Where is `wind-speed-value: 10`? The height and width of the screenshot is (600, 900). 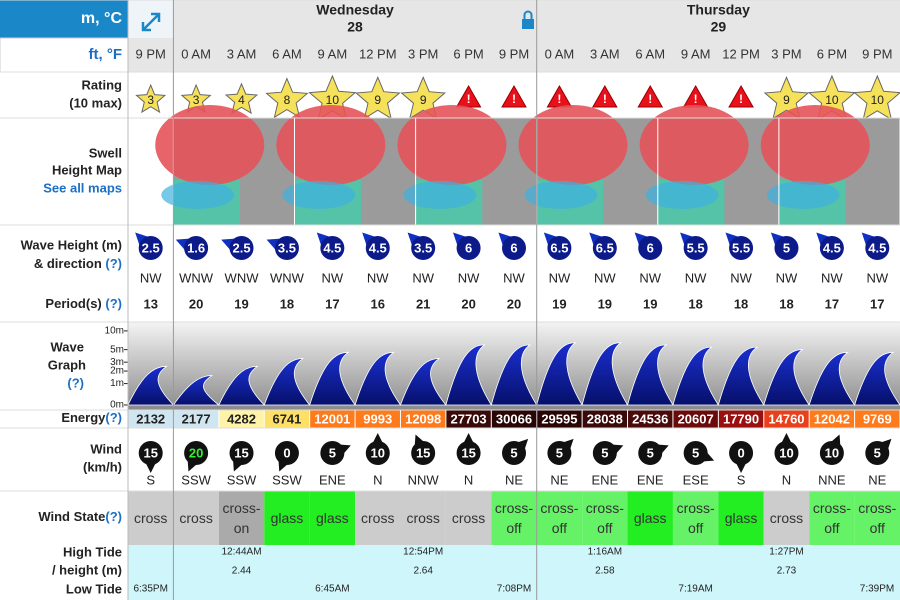
wind-speed-value: 10 is located at coordinates (786, 452).